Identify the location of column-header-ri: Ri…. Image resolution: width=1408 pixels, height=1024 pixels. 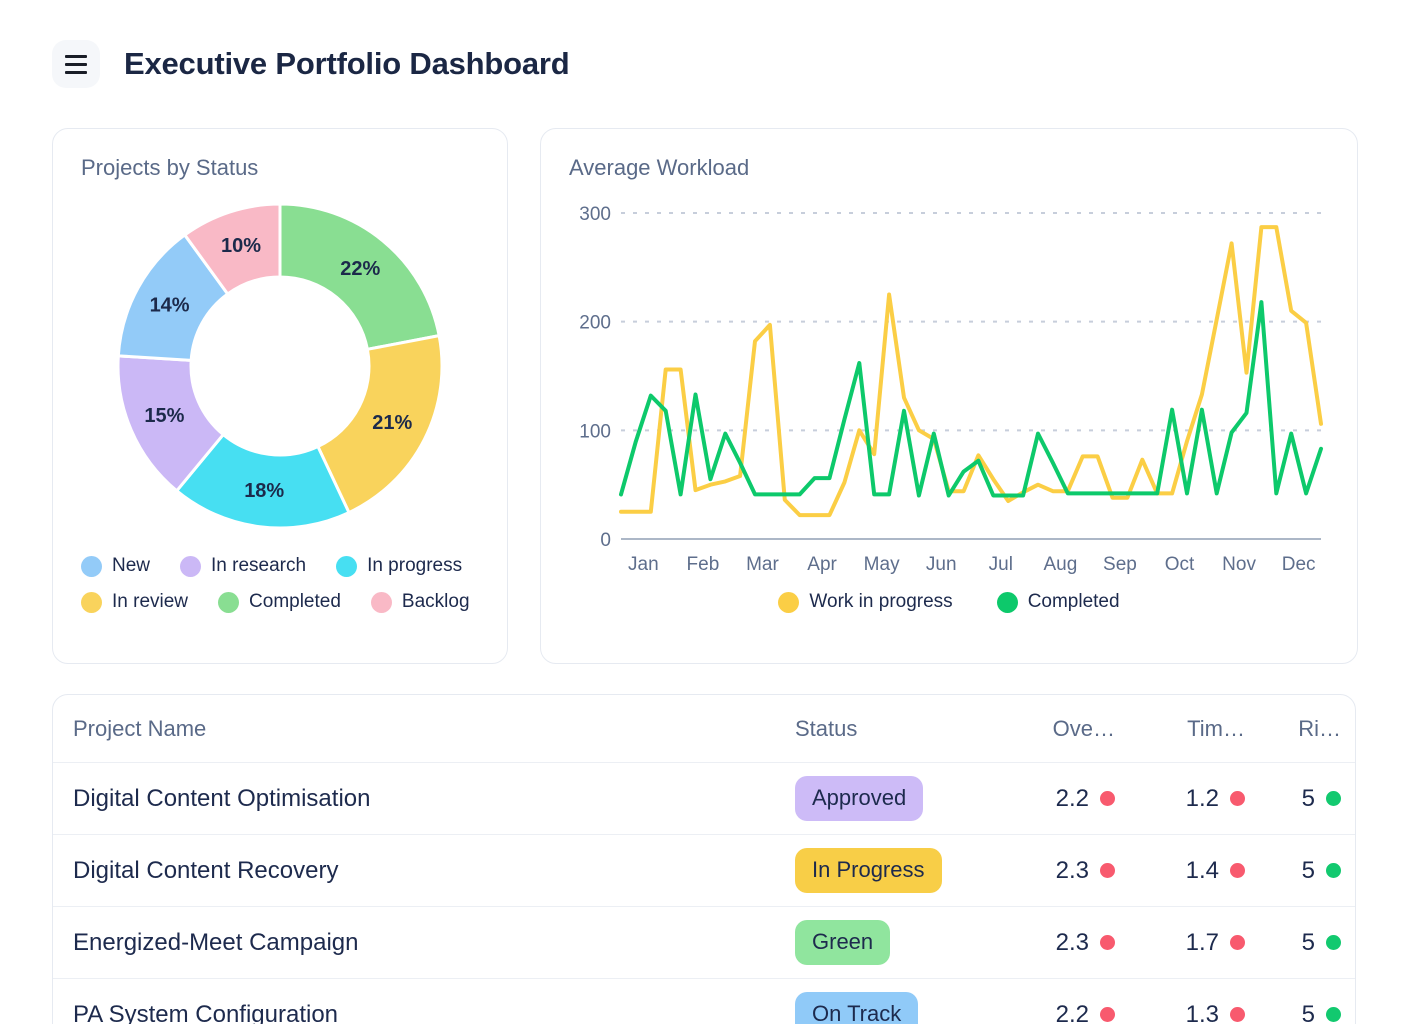
(1319, 728).